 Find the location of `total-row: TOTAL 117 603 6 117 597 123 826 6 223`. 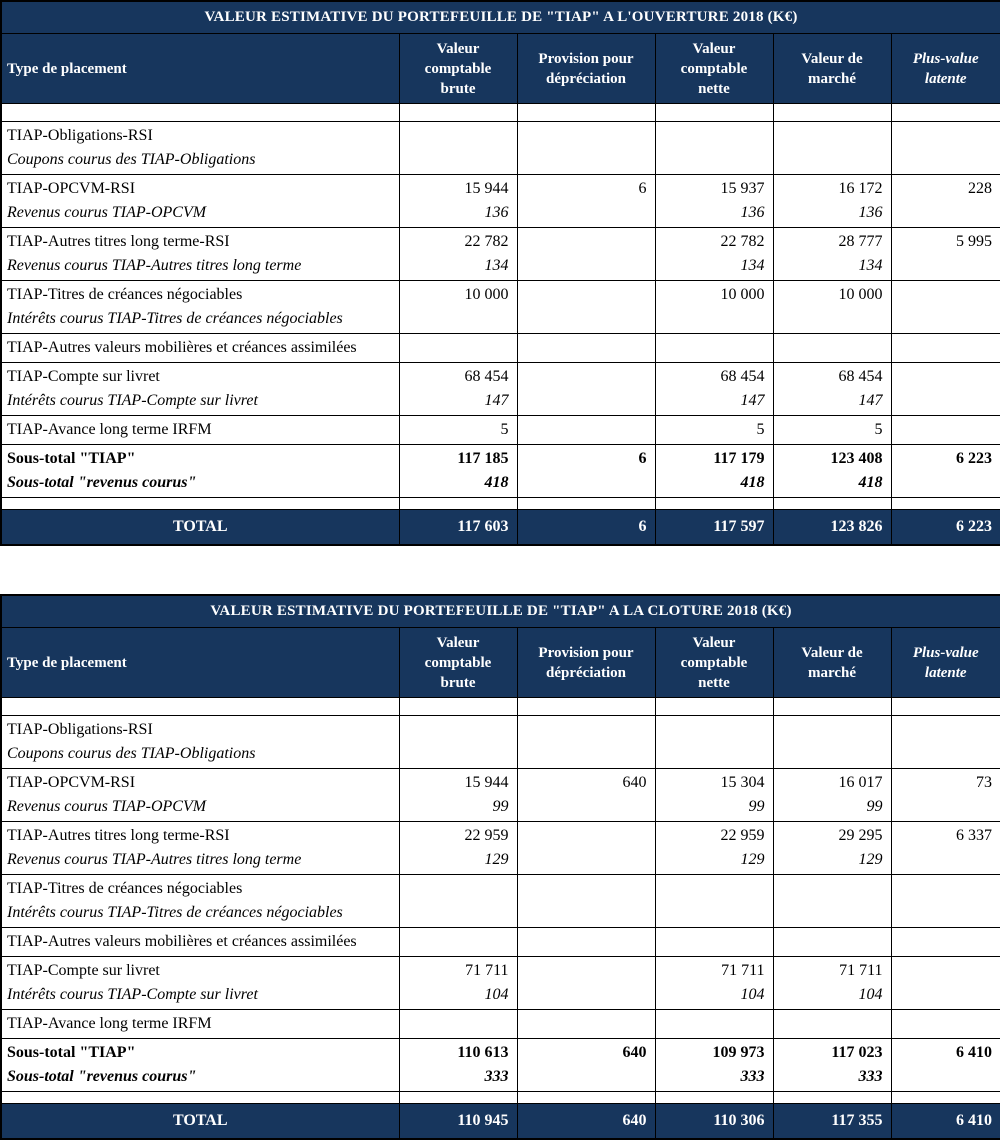

total-row: TOTAL 117 603 6 117 597 123 826 6 223 is located at coordinates (500, 527).